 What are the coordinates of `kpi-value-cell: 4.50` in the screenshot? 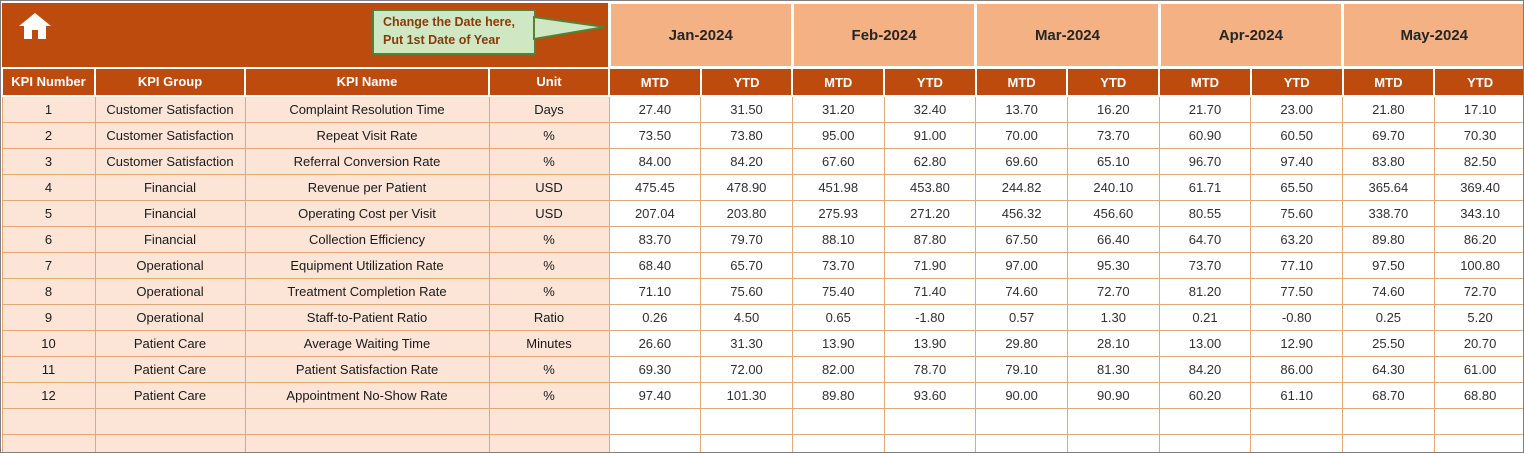 It's located at (746, 317).